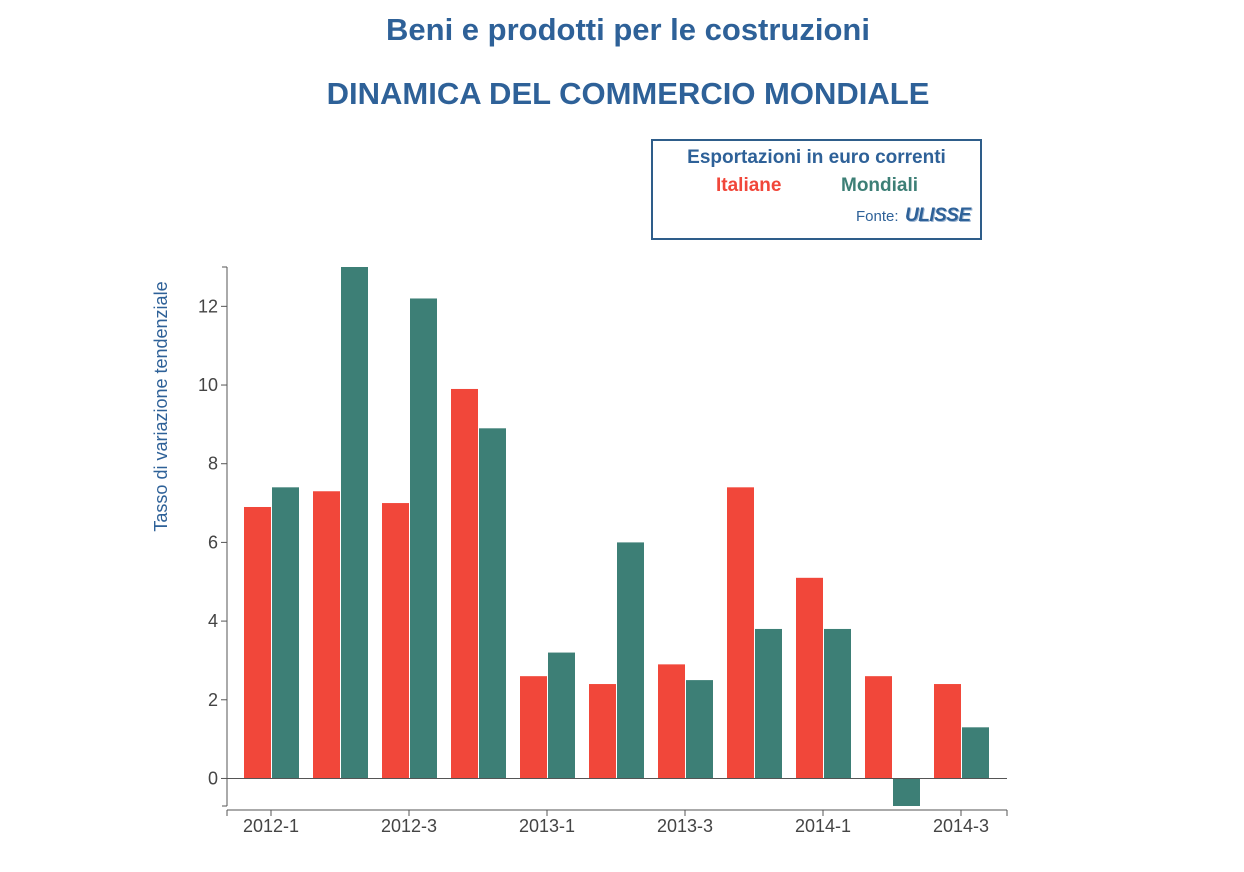  Describe the element at coordinates (547, 826) in the screenshot. I see `x-tick-label: 2013-1` at that location.